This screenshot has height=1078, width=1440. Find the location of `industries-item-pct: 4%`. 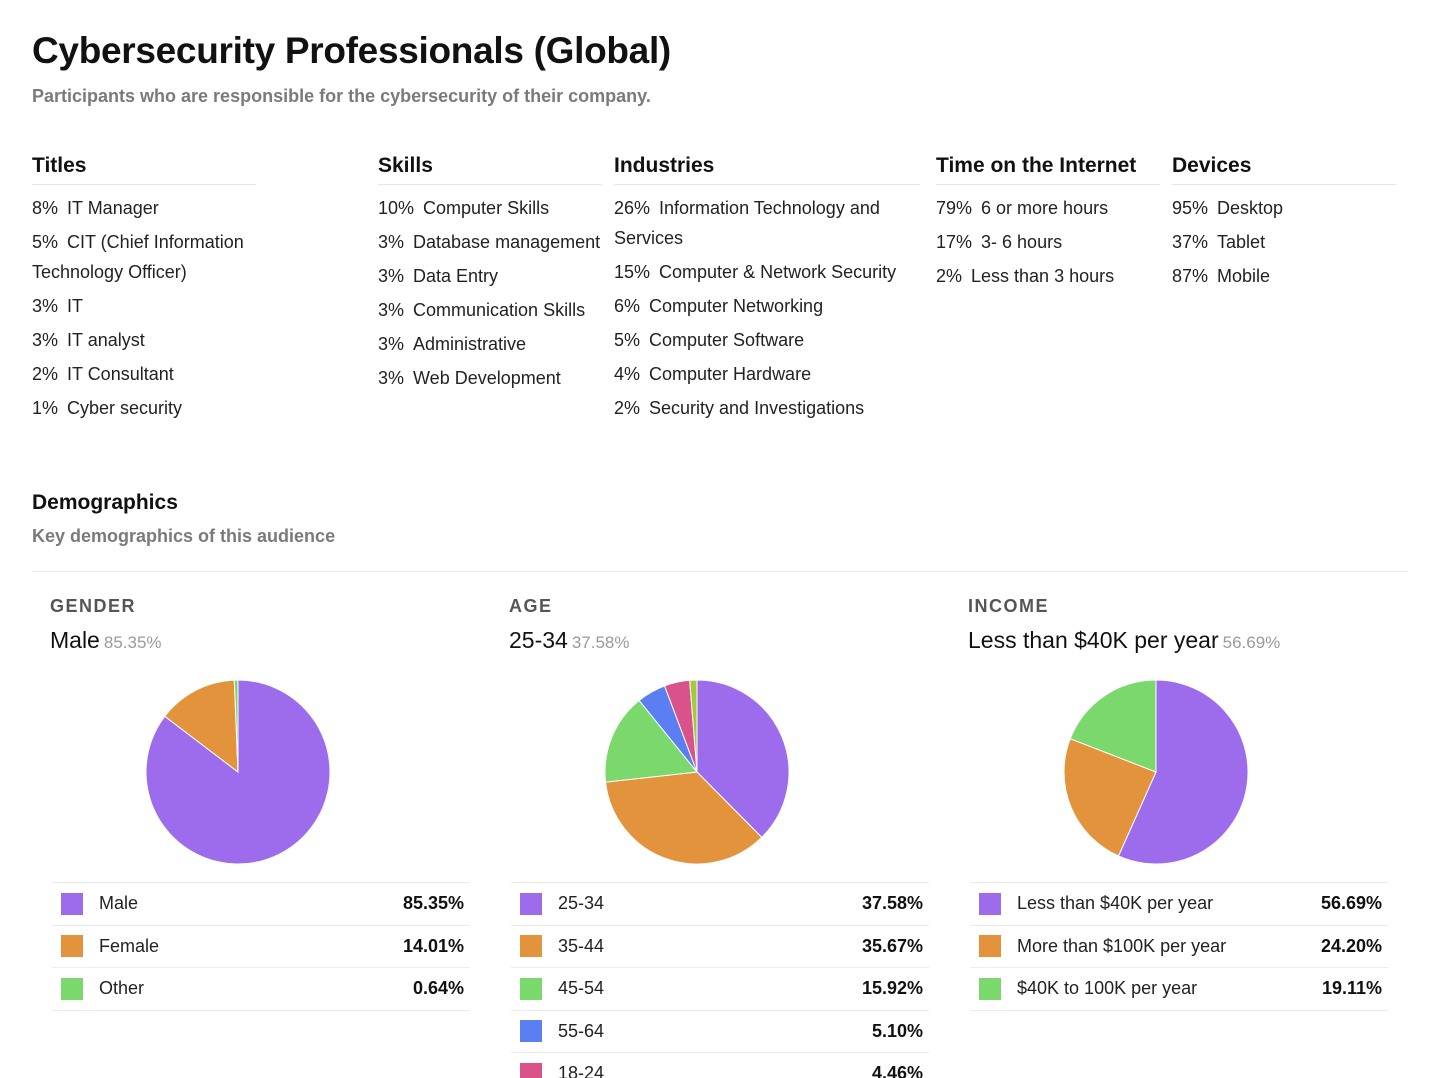

industries-item-pct: 4% is located at coordinates (627, 374).